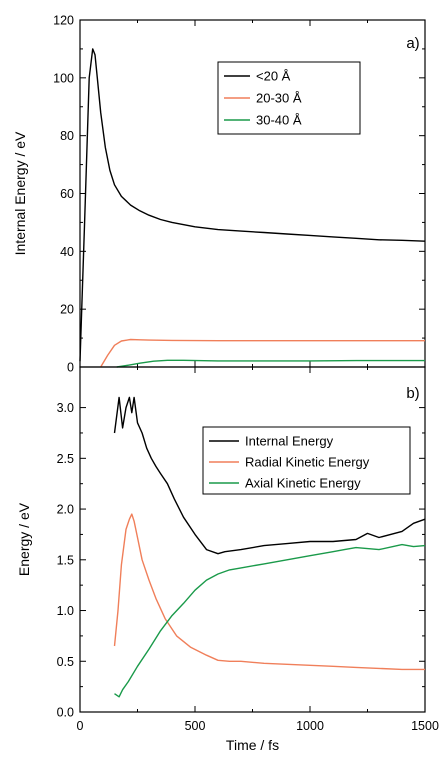 This screenshot has width=440, height=757. I want to click on y-tick-label: 80, so click(67, 136).